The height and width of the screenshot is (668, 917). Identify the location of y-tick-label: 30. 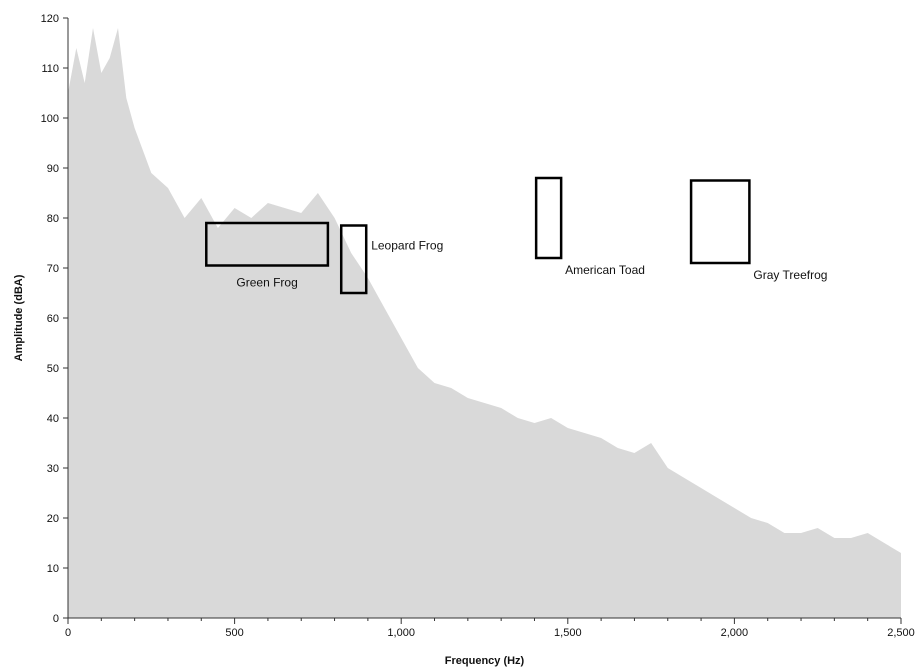
(53, 469).